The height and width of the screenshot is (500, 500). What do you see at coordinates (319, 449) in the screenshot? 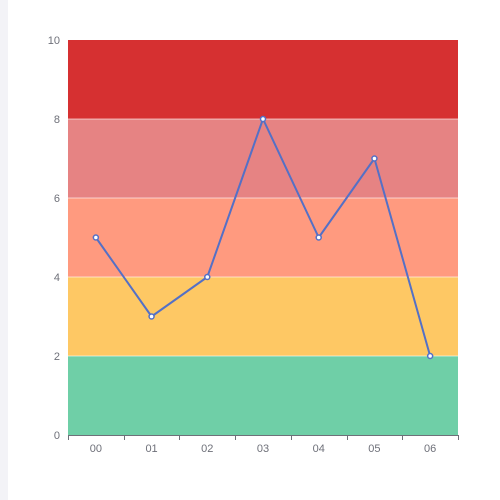
I see `x-tick-label: 04` at bounding box center [319, 449].